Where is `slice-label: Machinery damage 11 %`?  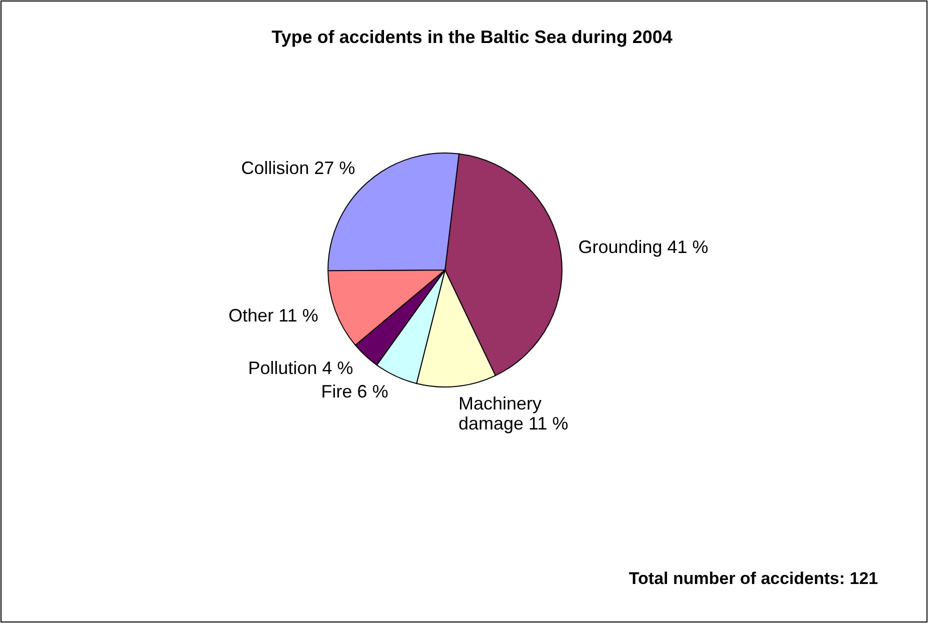 slice-label: Machinery damage 11 % is located at coordinates (513, 413).